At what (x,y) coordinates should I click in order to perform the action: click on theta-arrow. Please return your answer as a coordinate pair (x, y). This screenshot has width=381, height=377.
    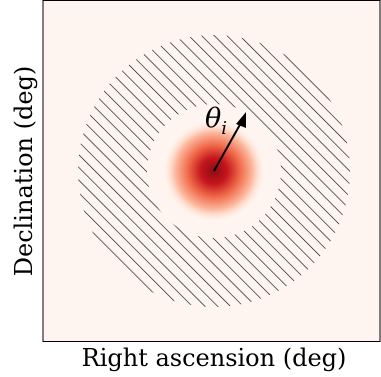
    Looking at the image, I should click on (229, 142).